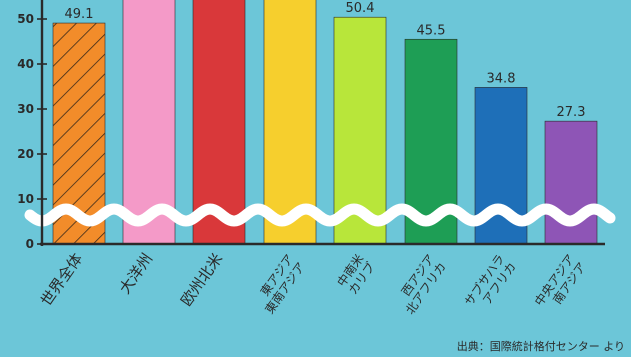  What do you see at coordinates (320, 215) in the screenshot?
I see `axis-break-wave` at bounding box center [320, 215].